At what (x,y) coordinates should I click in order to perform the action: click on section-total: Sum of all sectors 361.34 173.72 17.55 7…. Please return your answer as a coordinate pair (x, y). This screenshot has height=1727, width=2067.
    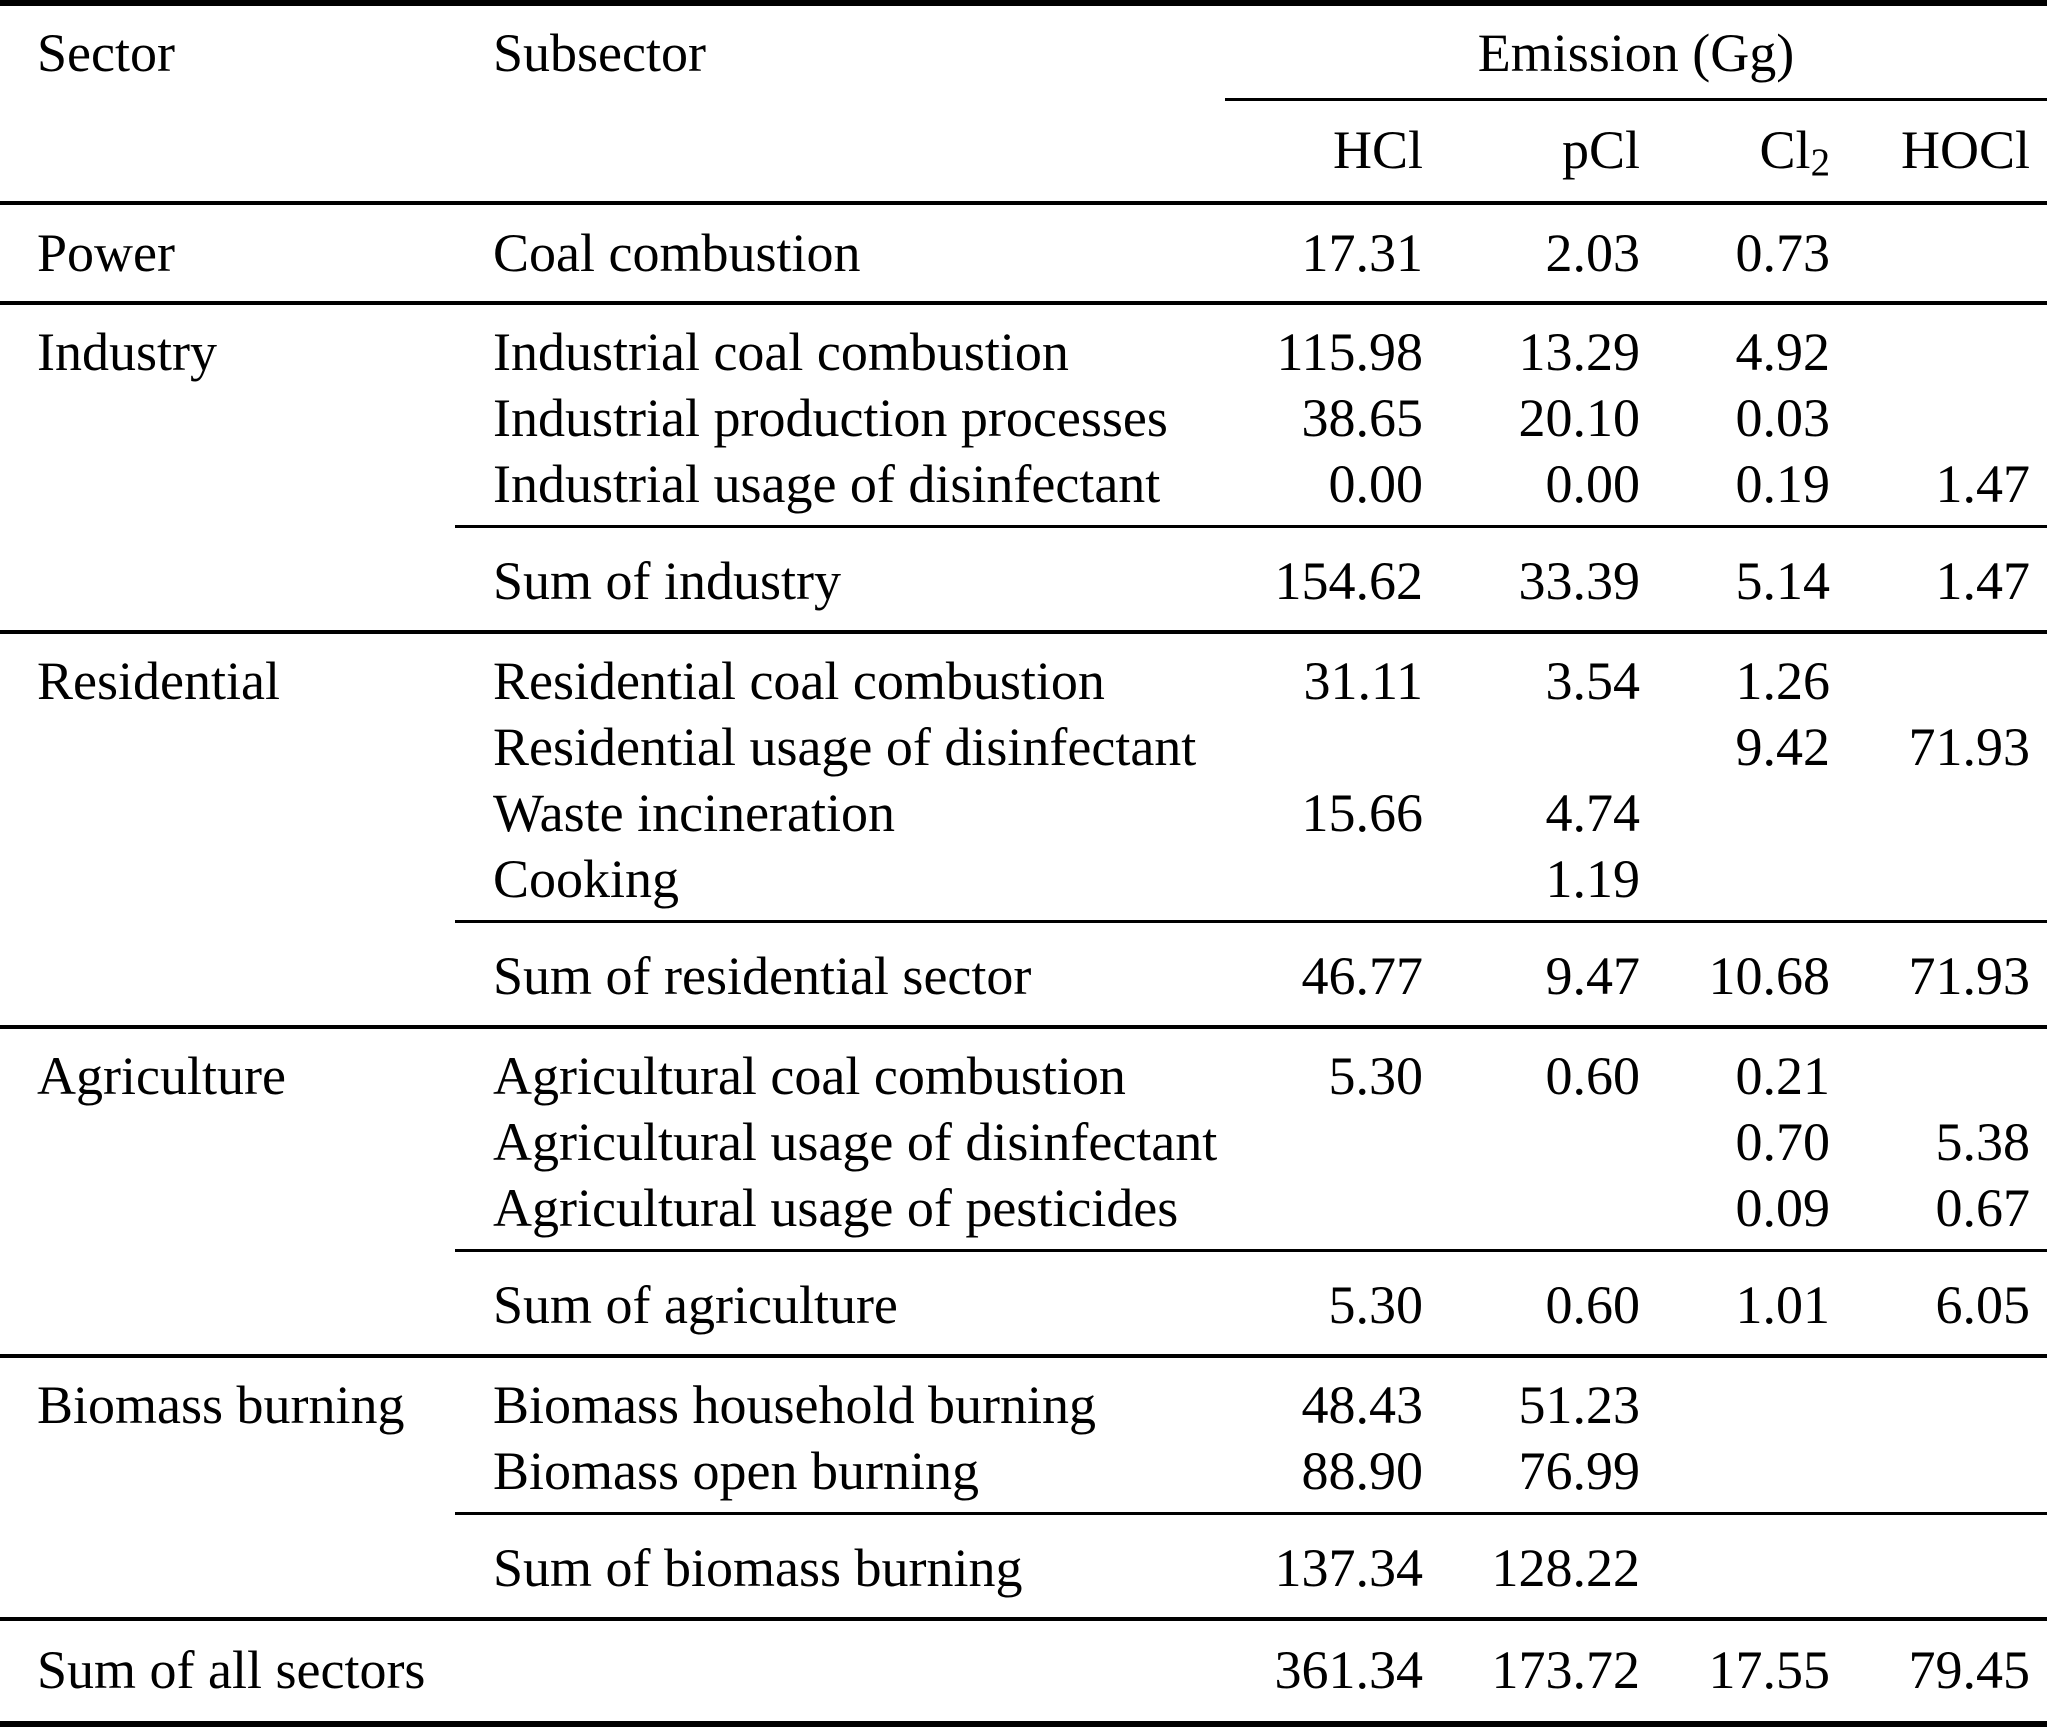
    Looking at the image, I should click on (1023, 1671).